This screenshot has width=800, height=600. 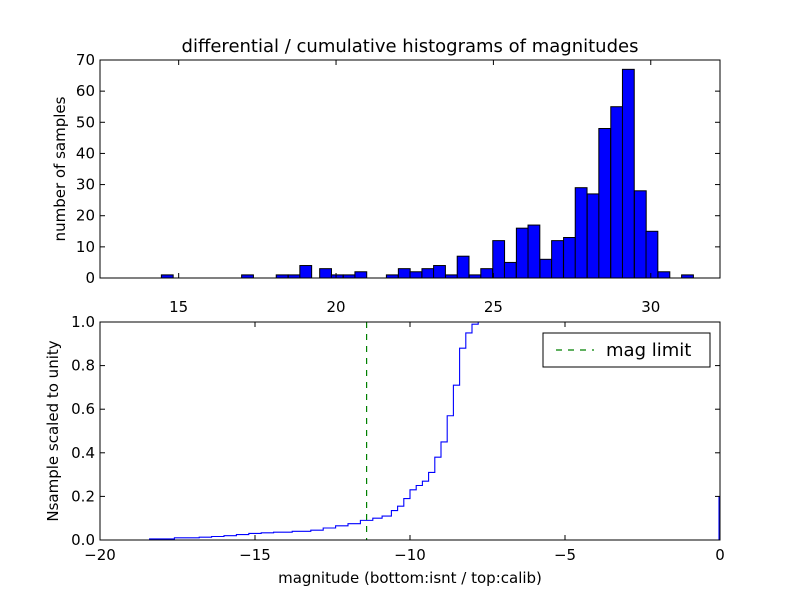 What do you see at coordinates (85, 247) in the screenshot?
I see `top-y-tick-label: 10` at bounding box center [85, 247].